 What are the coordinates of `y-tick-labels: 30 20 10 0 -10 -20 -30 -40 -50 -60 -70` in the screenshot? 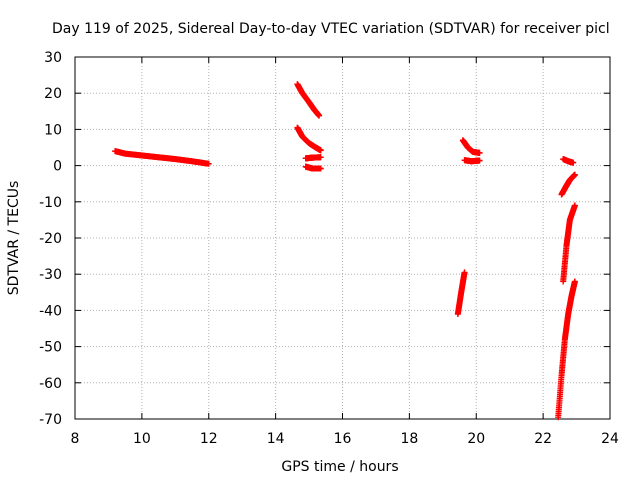 It's located at (50, 239).